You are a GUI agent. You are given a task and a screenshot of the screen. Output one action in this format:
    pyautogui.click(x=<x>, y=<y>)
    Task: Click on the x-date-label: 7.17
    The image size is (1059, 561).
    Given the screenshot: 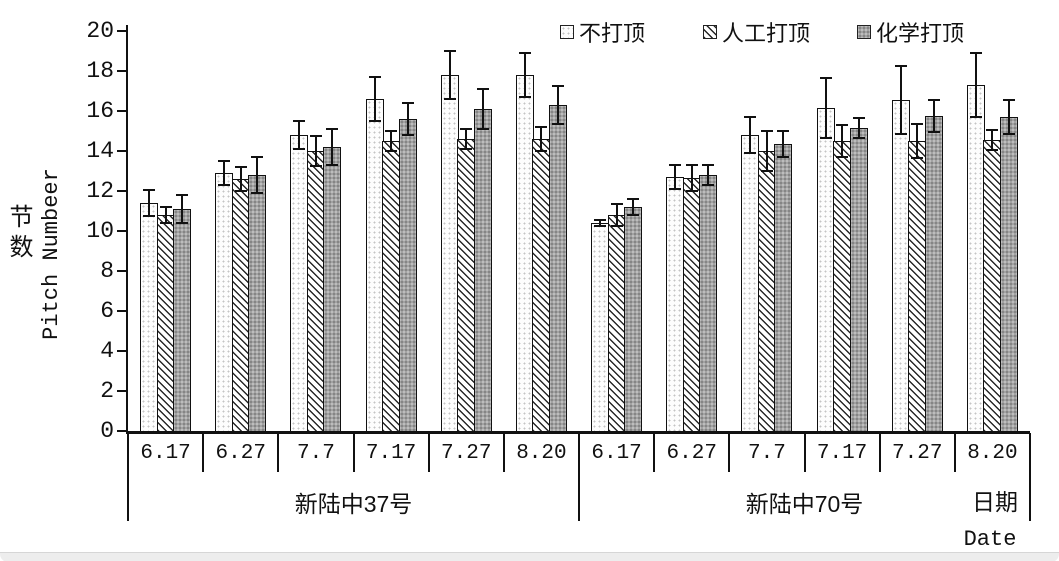 What is the action you would take?
    pyautogui.click(x=391, y=453)
    